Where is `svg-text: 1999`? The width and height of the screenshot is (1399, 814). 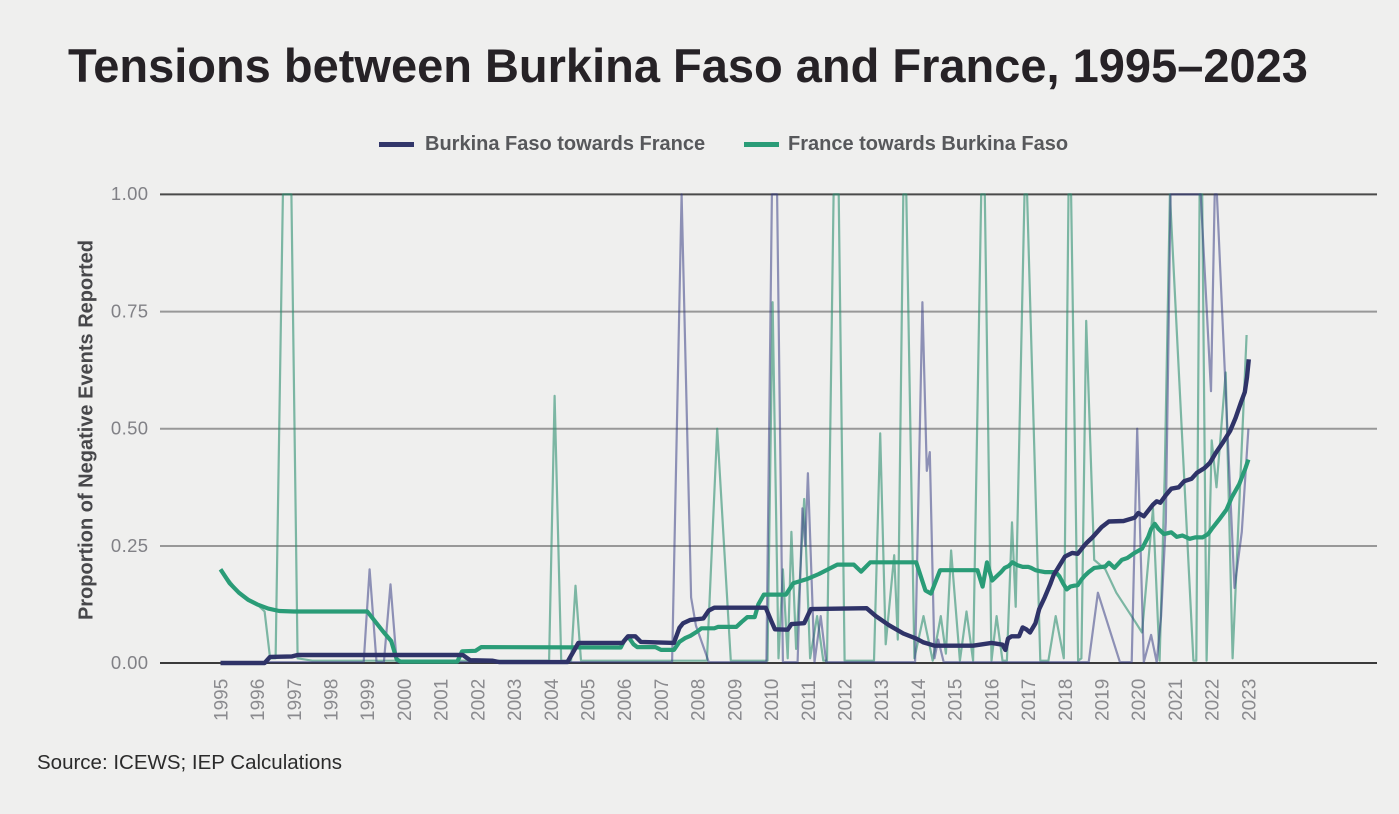
svg-text: 1999 is located at coordinates (368, 700).